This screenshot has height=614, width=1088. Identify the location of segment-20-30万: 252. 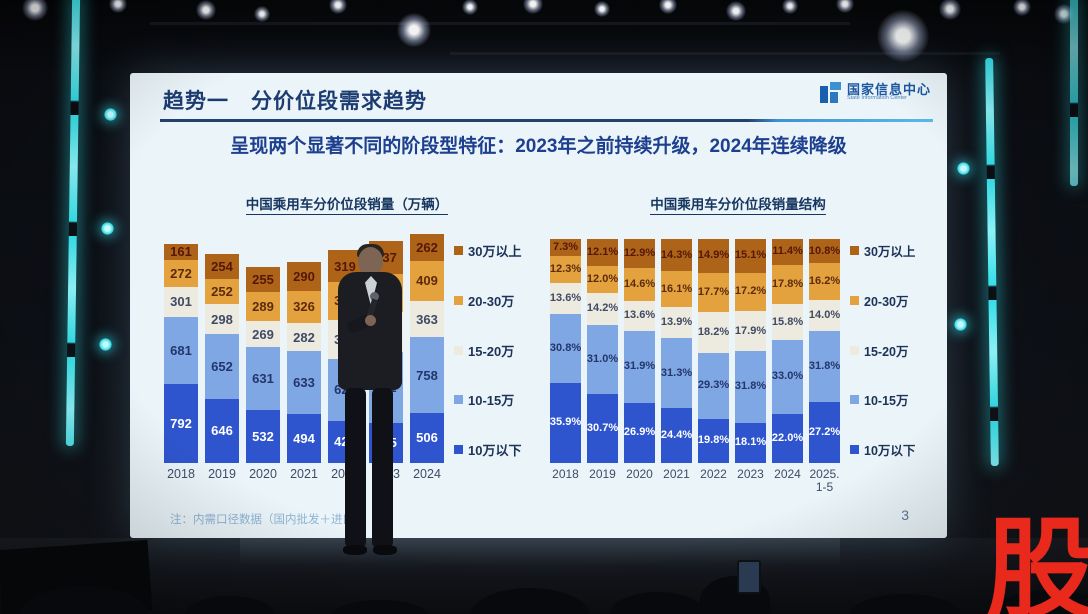
(222, 292).